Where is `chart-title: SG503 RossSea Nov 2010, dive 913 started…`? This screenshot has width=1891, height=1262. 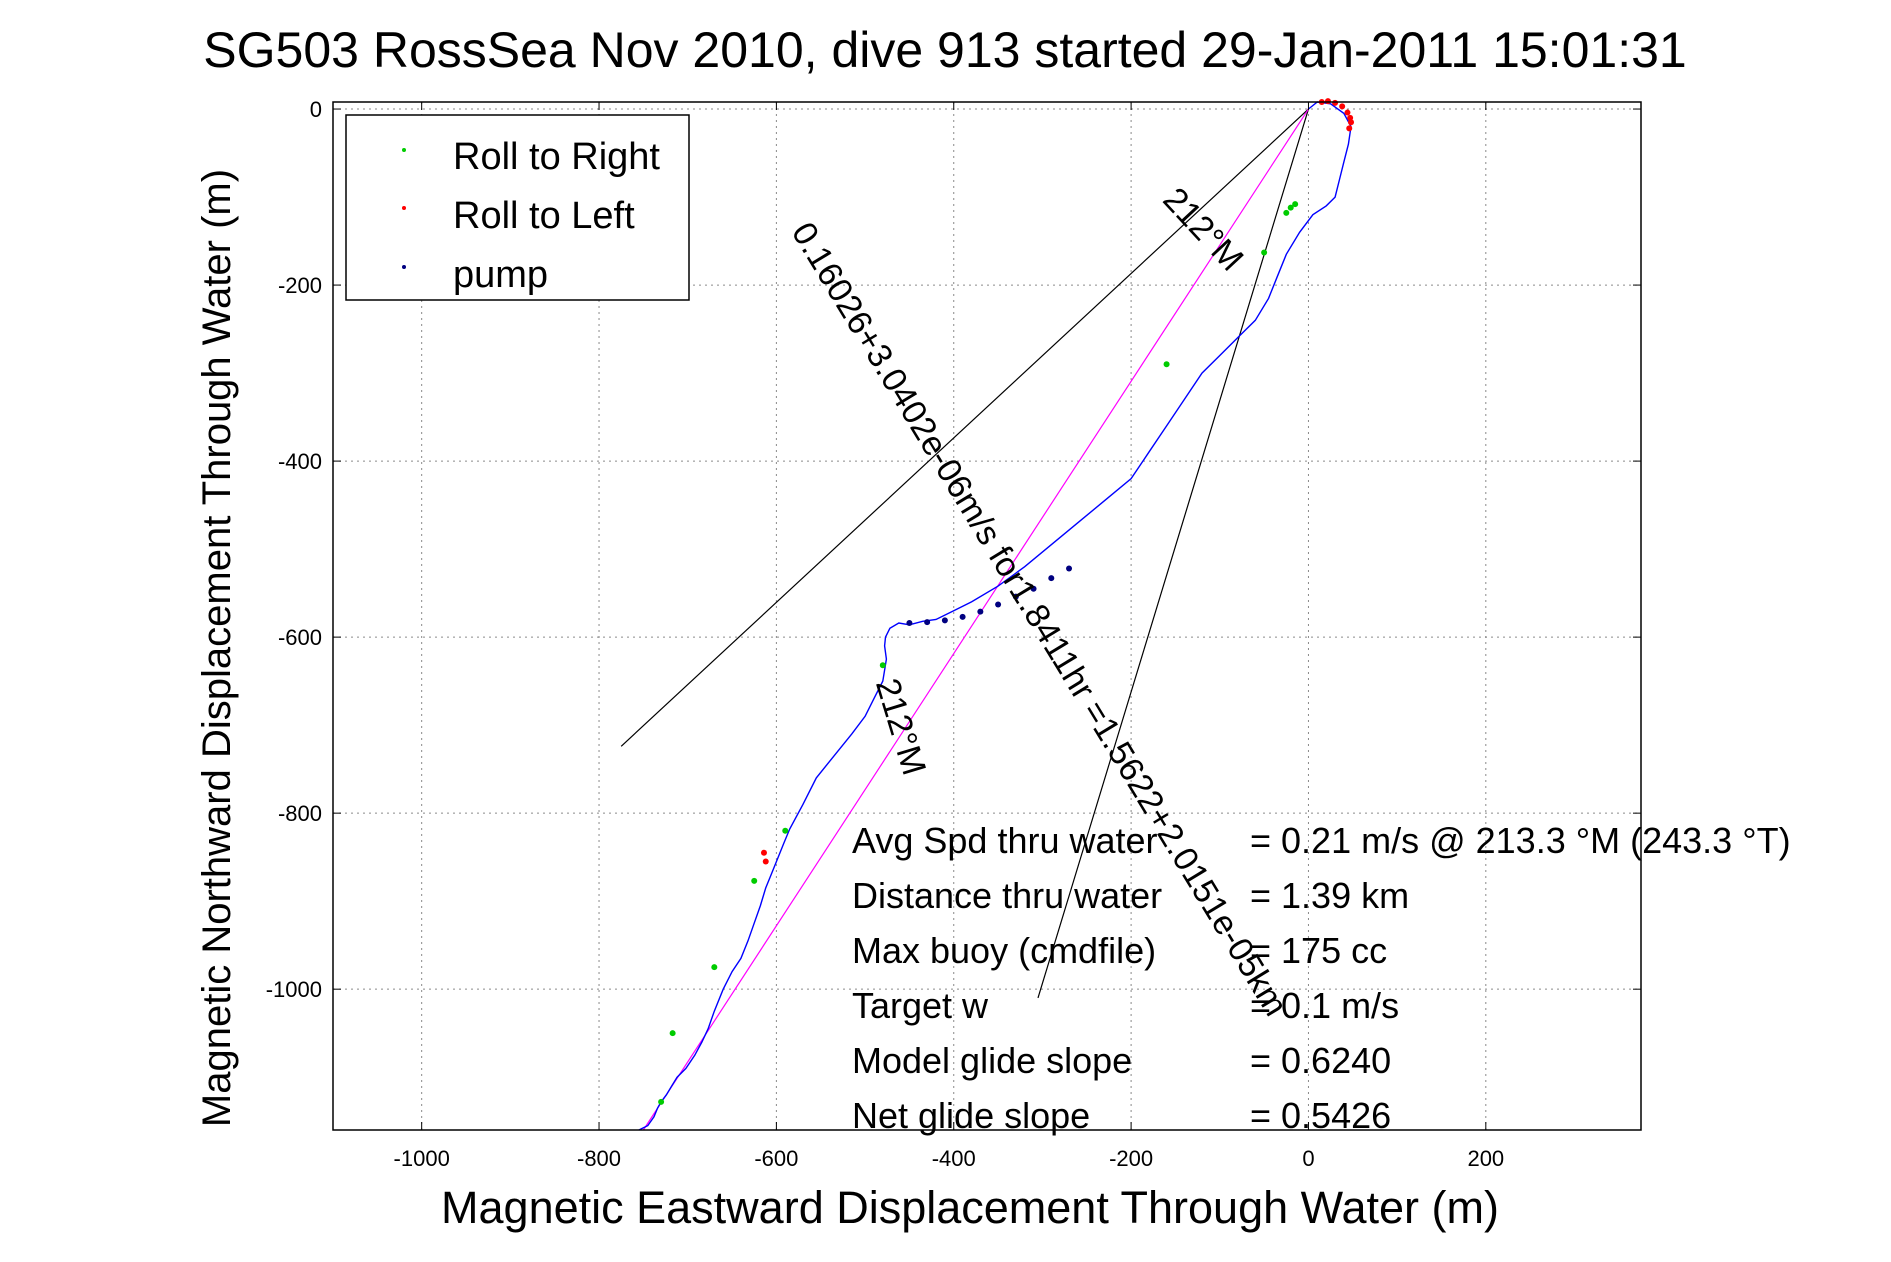
chart-title: SG503 RossSea Nov 2010, dive 913 started… is located at coordinates (944, 50).